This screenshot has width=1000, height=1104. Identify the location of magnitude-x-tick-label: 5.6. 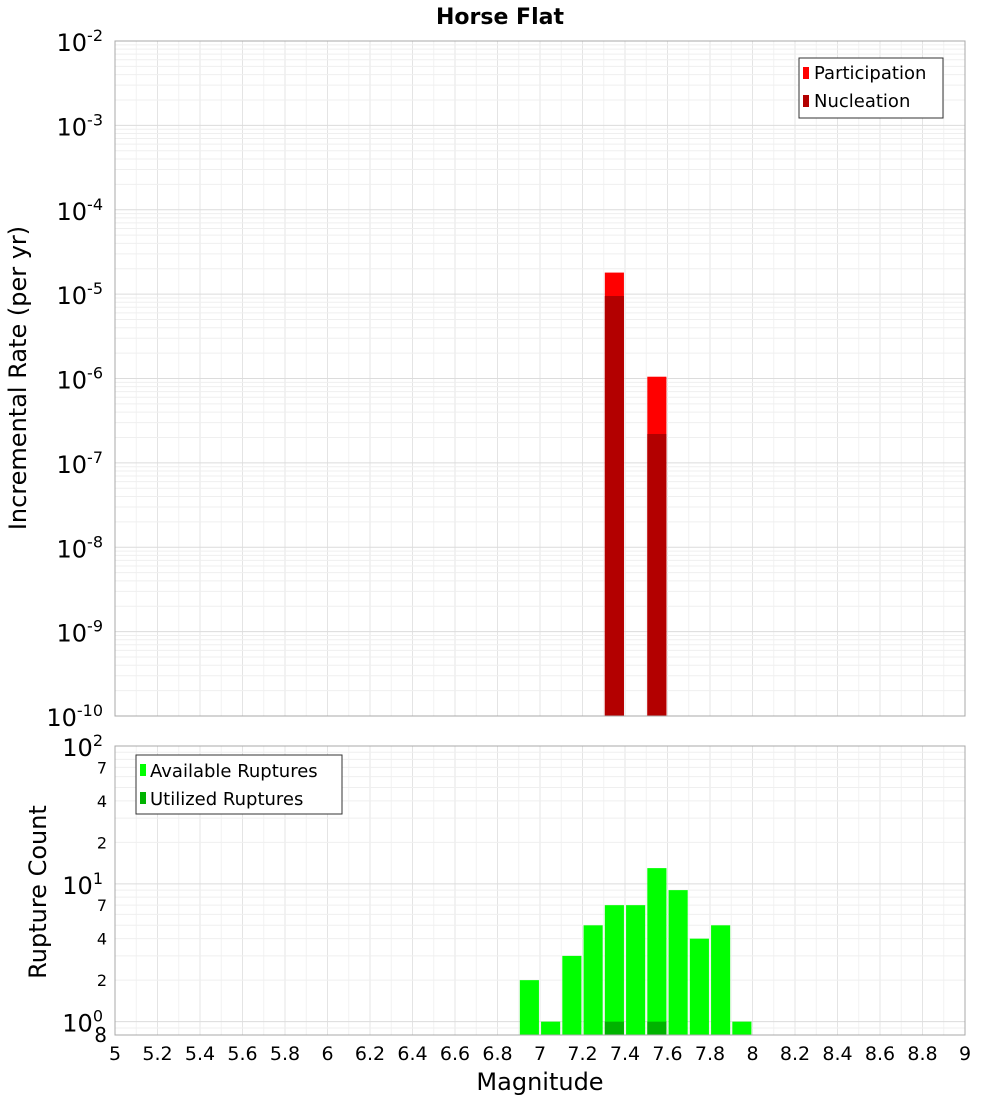
(242, 1054).